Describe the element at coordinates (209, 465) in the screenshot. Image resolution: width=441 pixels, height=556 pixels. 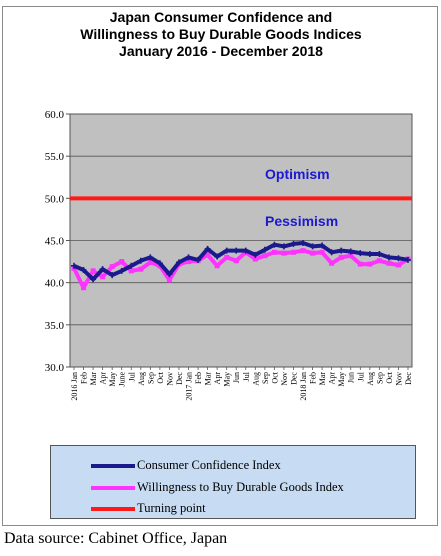
I see `legend-label-consumer-confidence: Consumer Confidence Index` at that location.